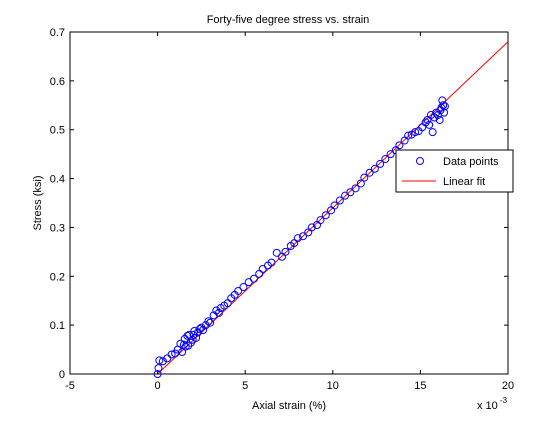  What do you see at coordinates (288, 20) in the screenshot?
I see `chart-title: Forty-five degree stress vs. strain` at bounding box center [288, 20].